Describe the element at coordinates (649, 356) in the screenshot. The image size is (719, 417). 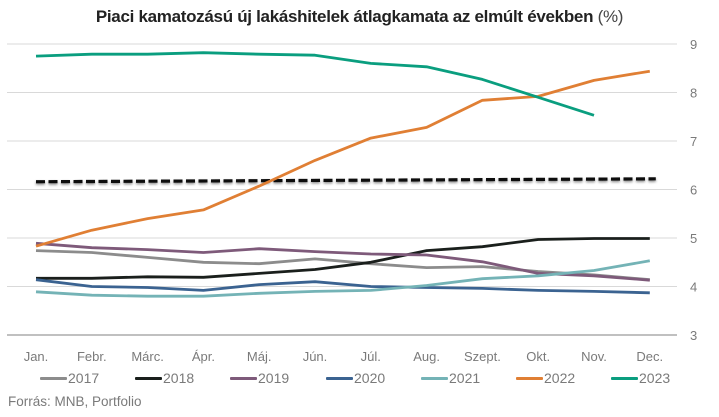
I see `x-tick-label: Dec.` at that location.